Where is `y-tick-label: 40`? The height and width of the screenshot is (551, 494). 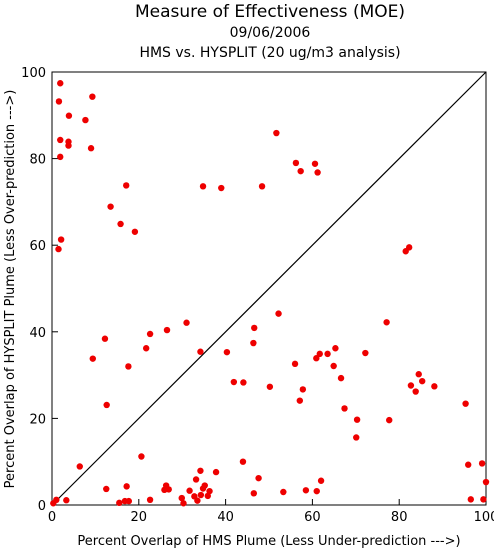 y-tick-label: 40 is located at coordinates (37, 333).